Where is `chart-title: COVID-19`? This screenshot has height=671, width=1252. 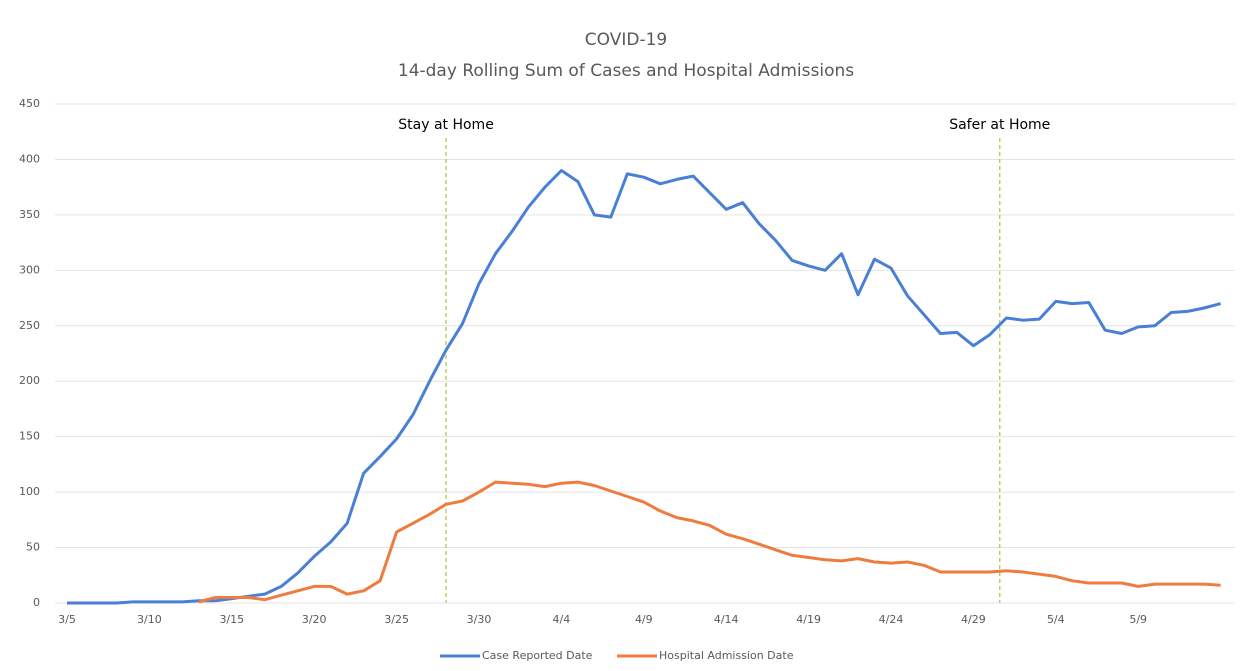
chart-title: COVID-19 is located at coordinates (626, 40).